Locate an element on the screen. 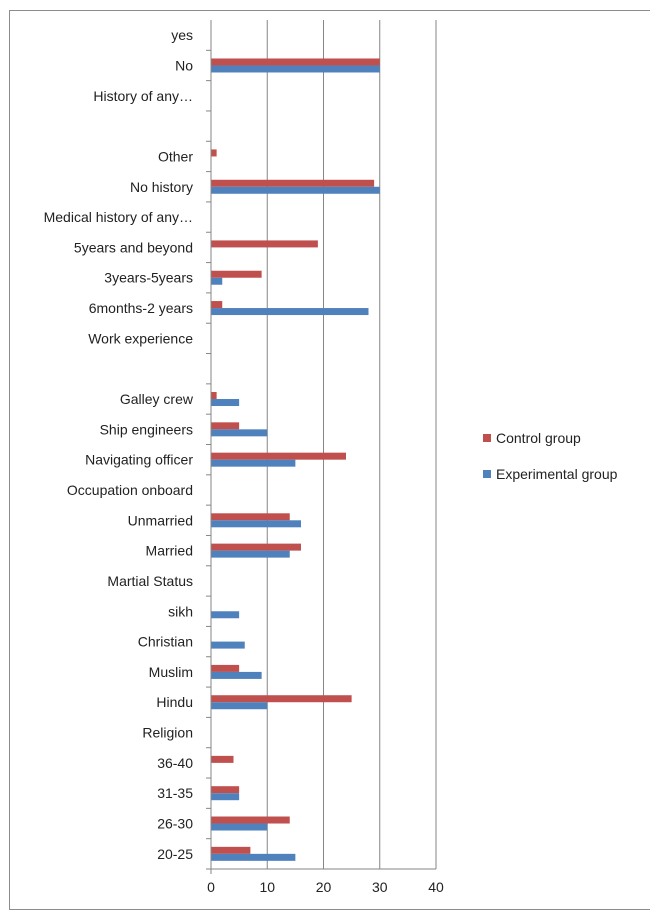 The height and width of the screenshot is (910, 650). category-label: No history is located at coordinates (161, 187).